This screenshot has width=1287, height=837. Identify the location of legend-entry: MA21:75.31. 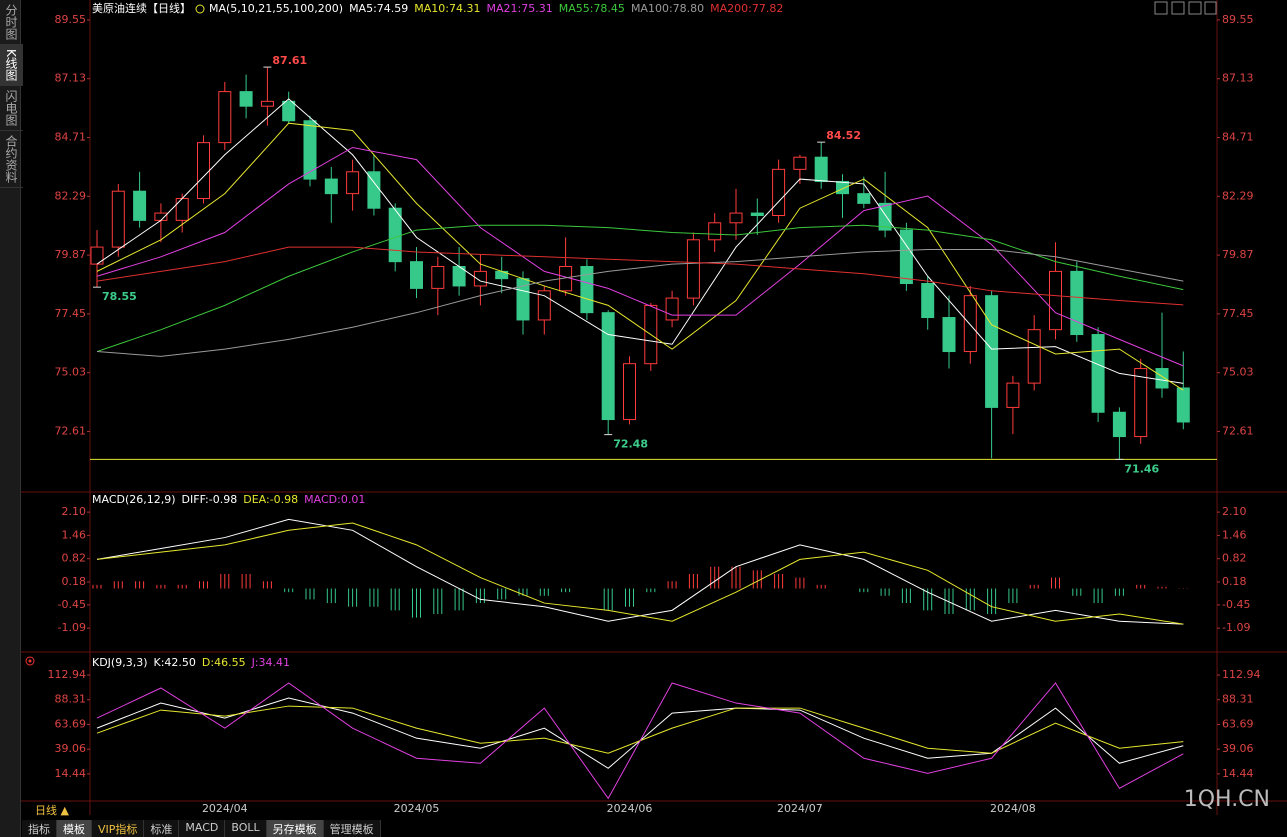
(520, 8).